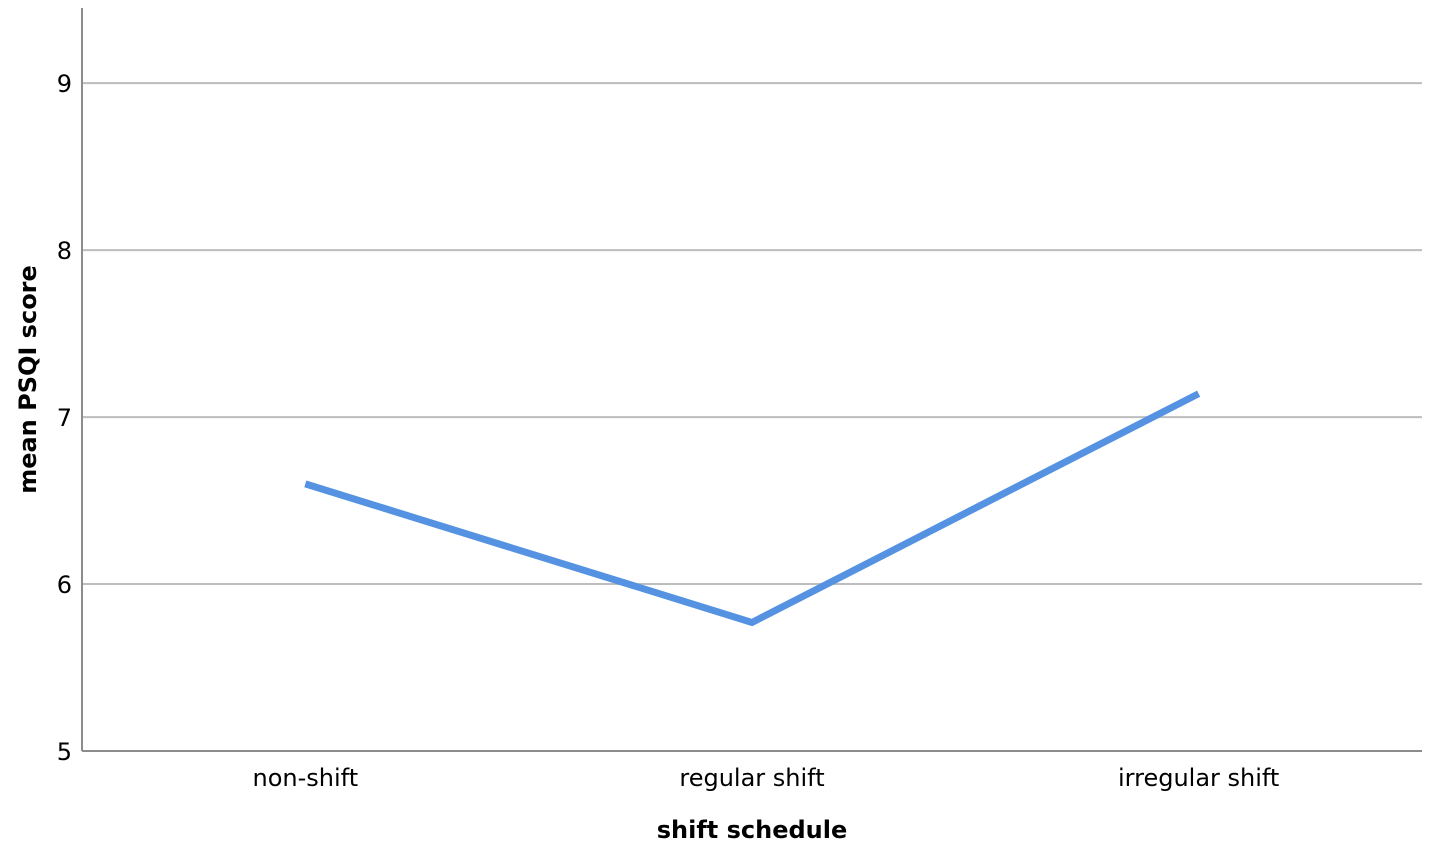  I want to click on y-tick-label: 9, so click(64, 84).